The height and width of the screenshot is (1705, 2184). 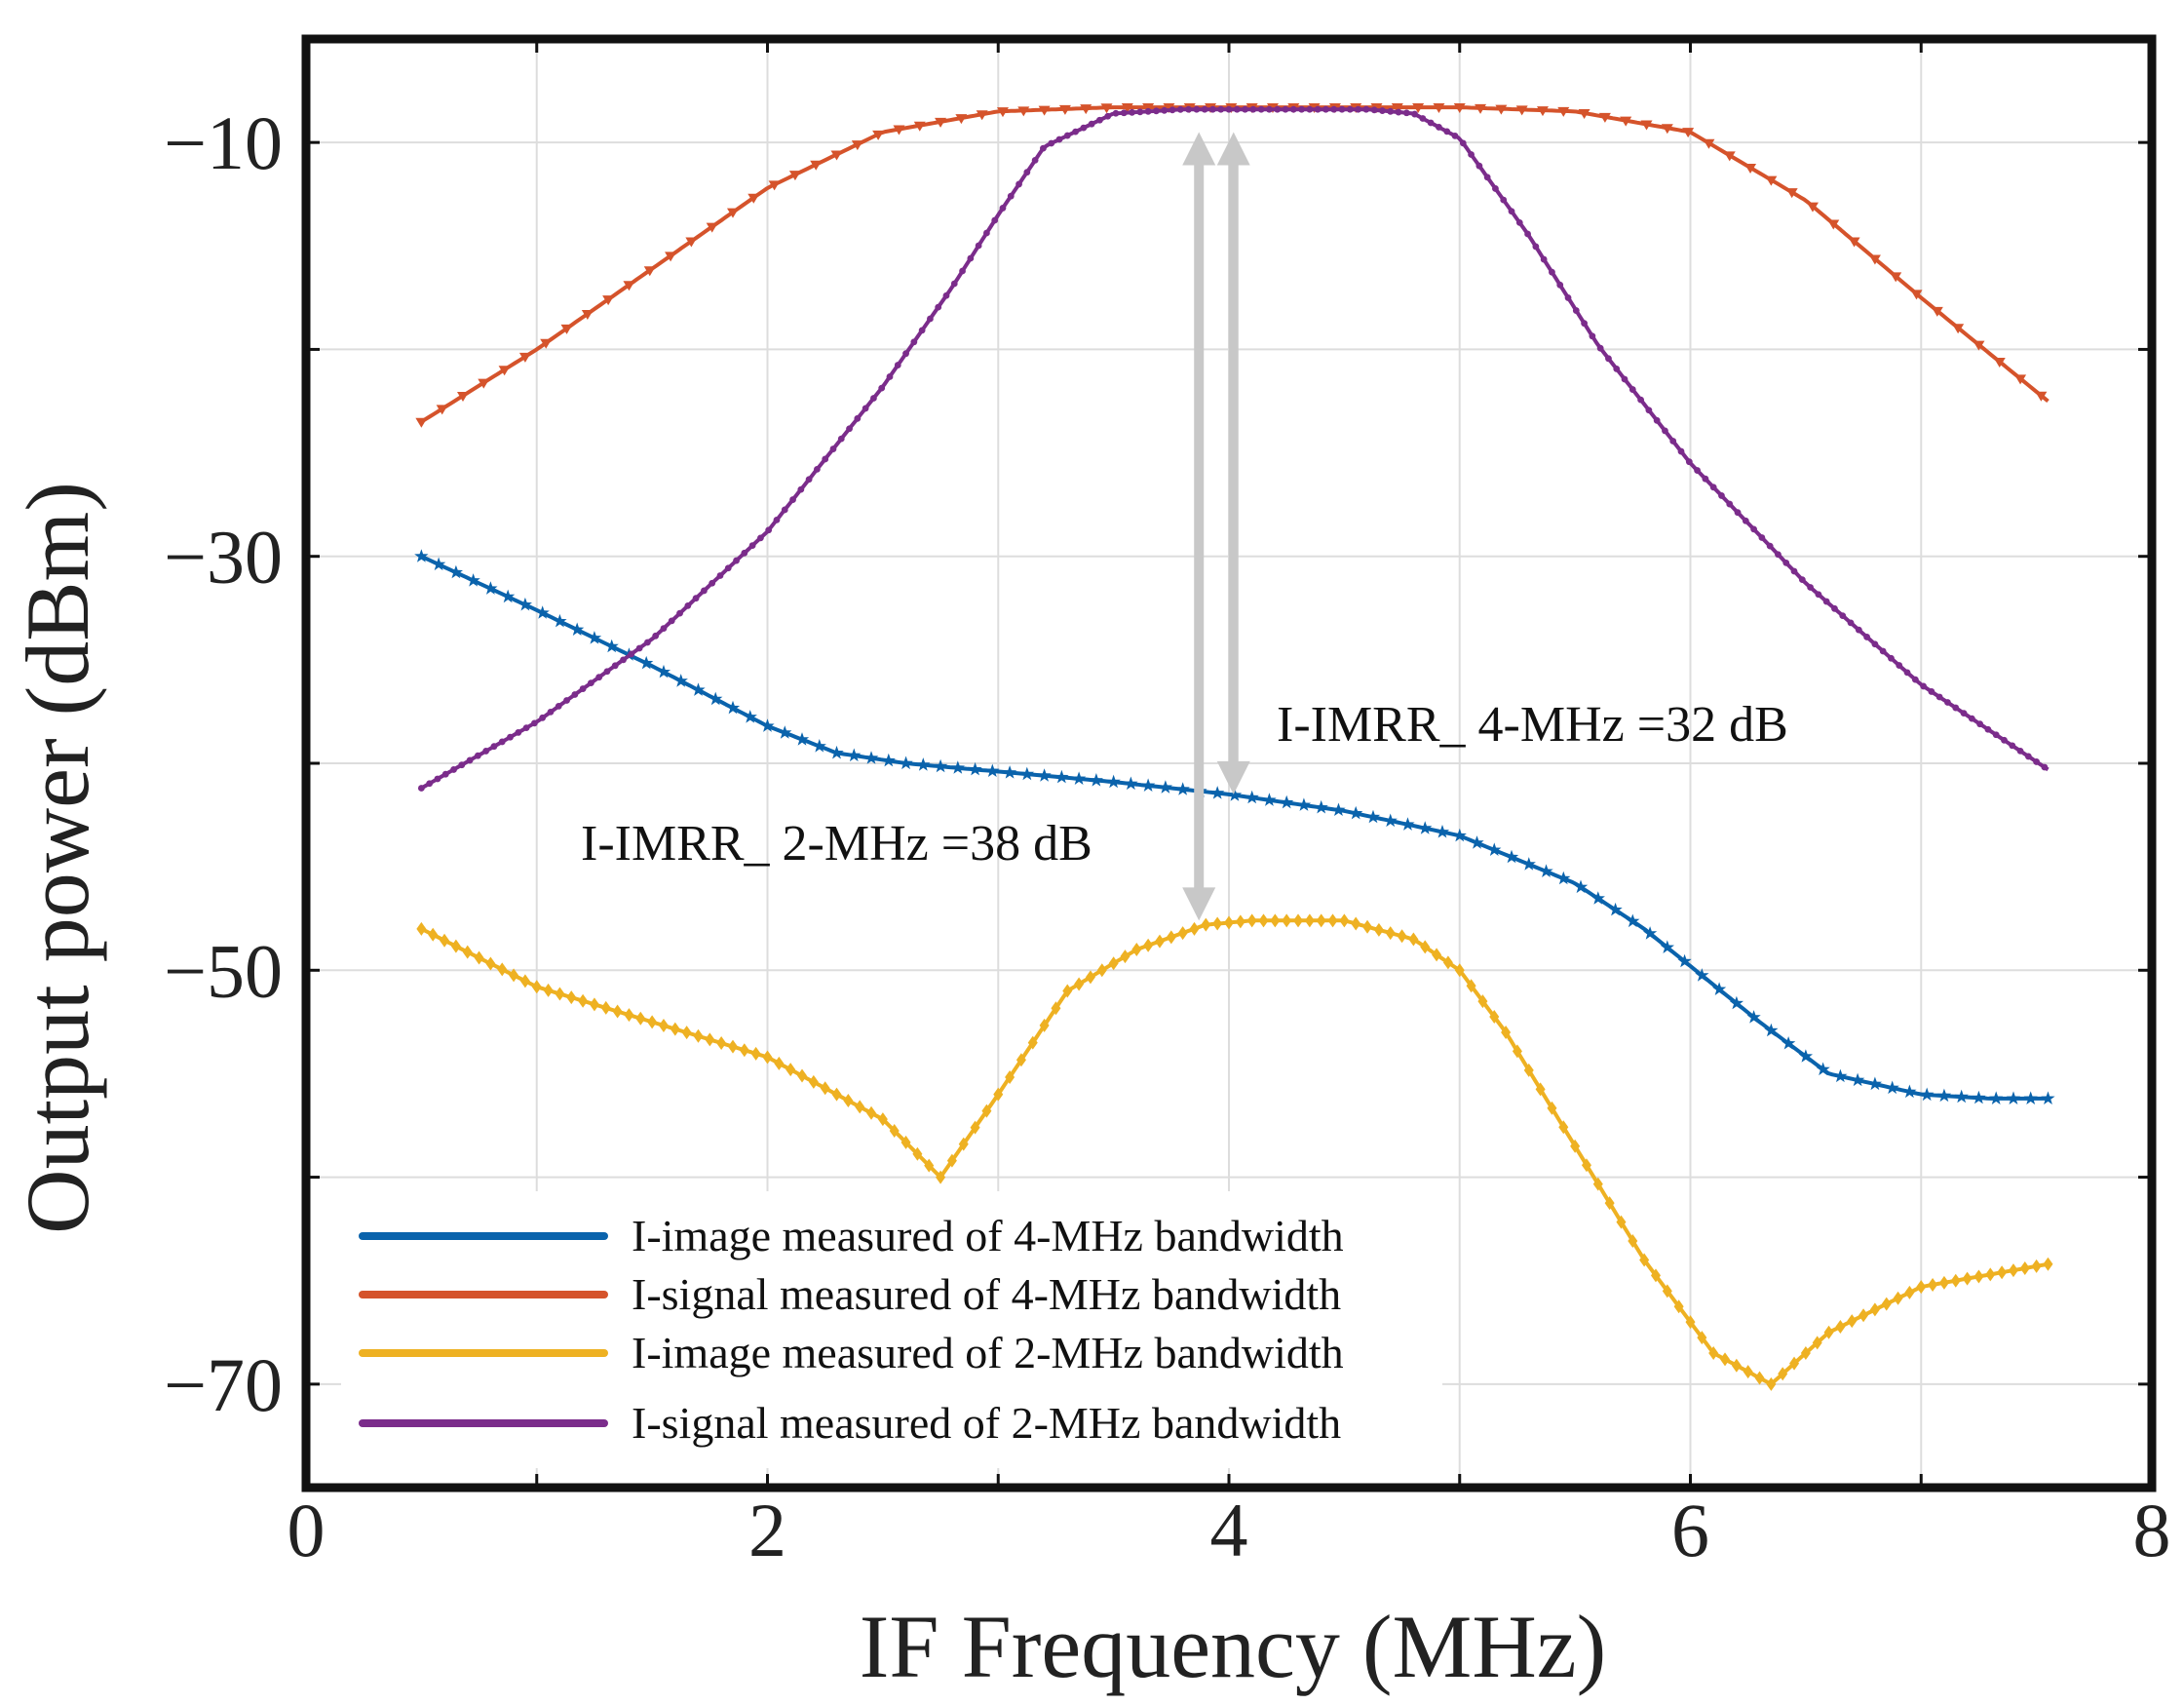 I want to click on x-tick-label: 0, so click(x=306, y=1530).